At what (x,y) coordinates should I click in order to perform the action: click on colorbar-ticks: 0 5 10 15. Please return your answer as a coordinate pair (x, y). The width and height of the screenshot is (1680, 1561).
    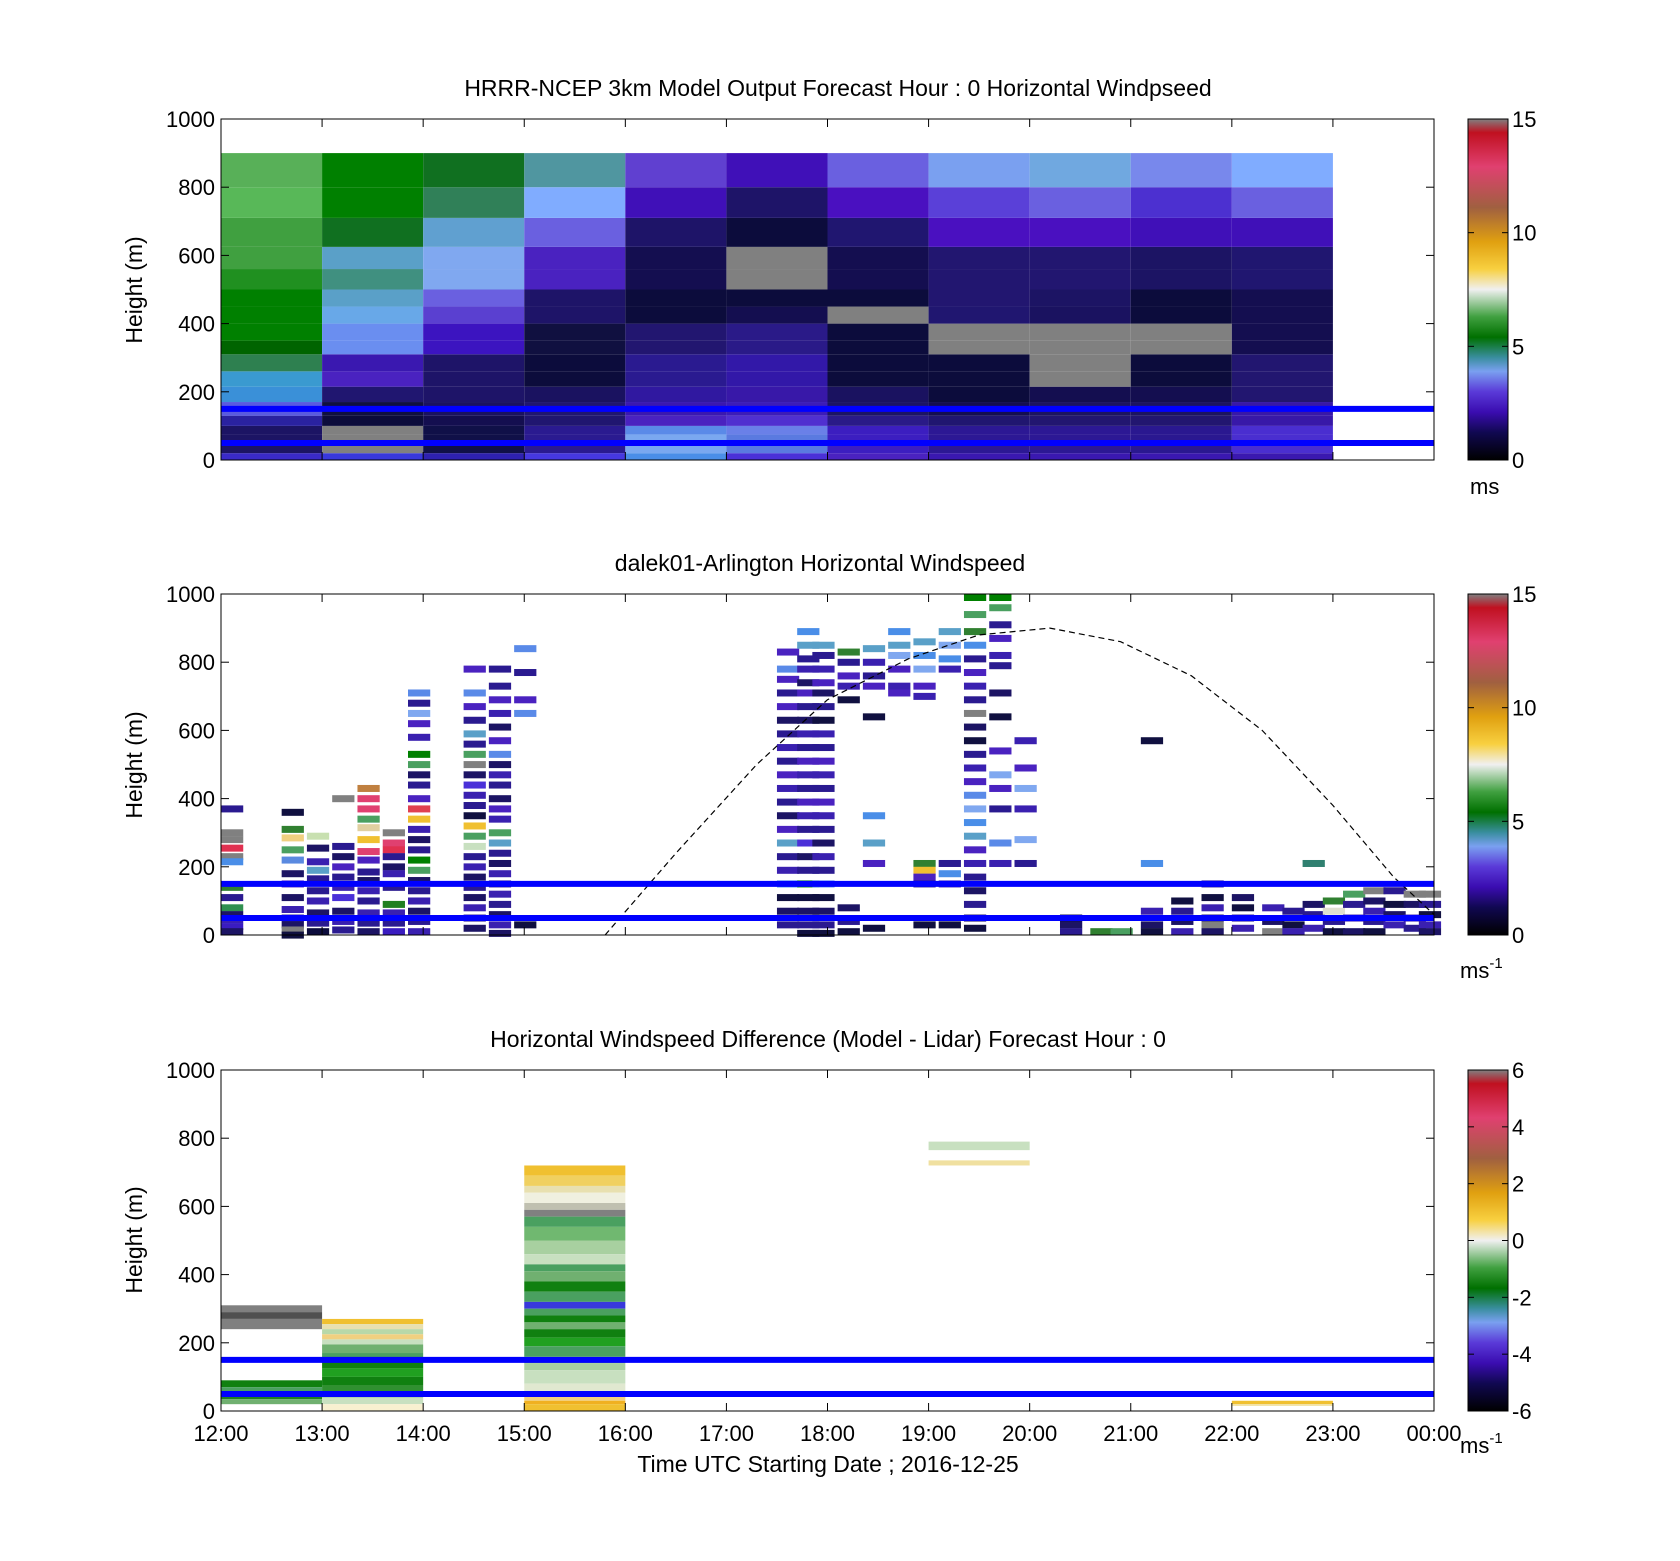
    Looking at the image, I should click on (1502, 765).